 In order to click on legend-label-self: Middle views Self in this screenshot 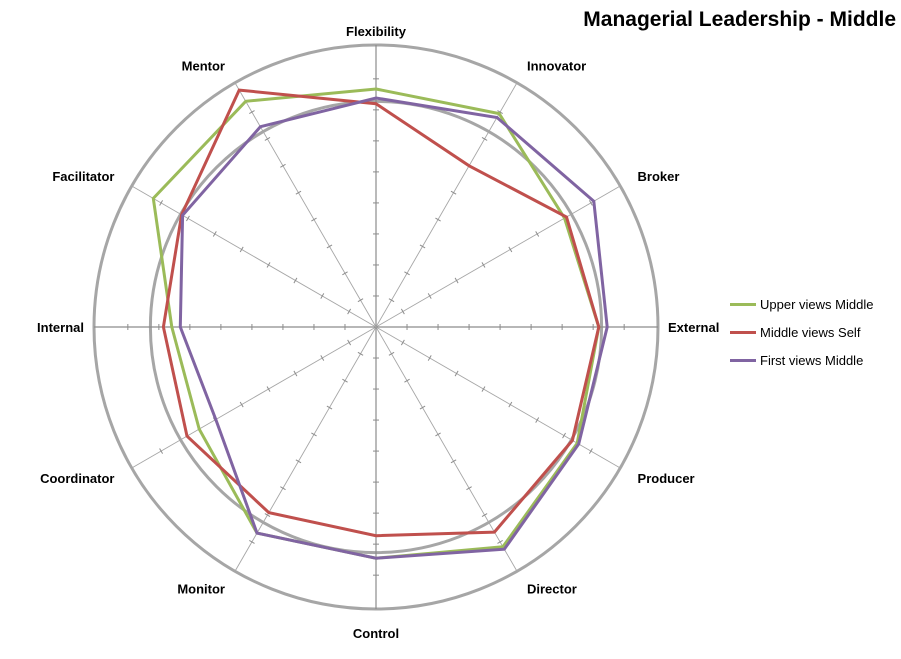, I will do `click(810, 332)`.